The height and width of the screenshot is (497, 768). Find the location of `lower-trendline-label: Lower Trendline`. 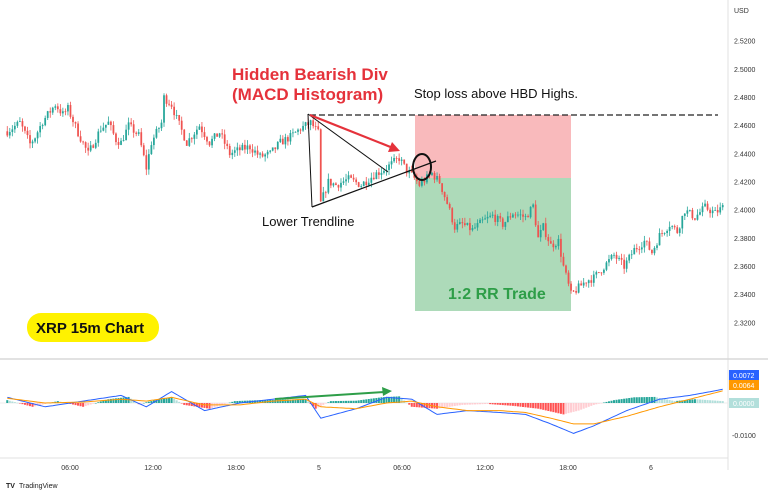

lower-trendline-label: Lower Trendline is located at coordinates (308, 221).